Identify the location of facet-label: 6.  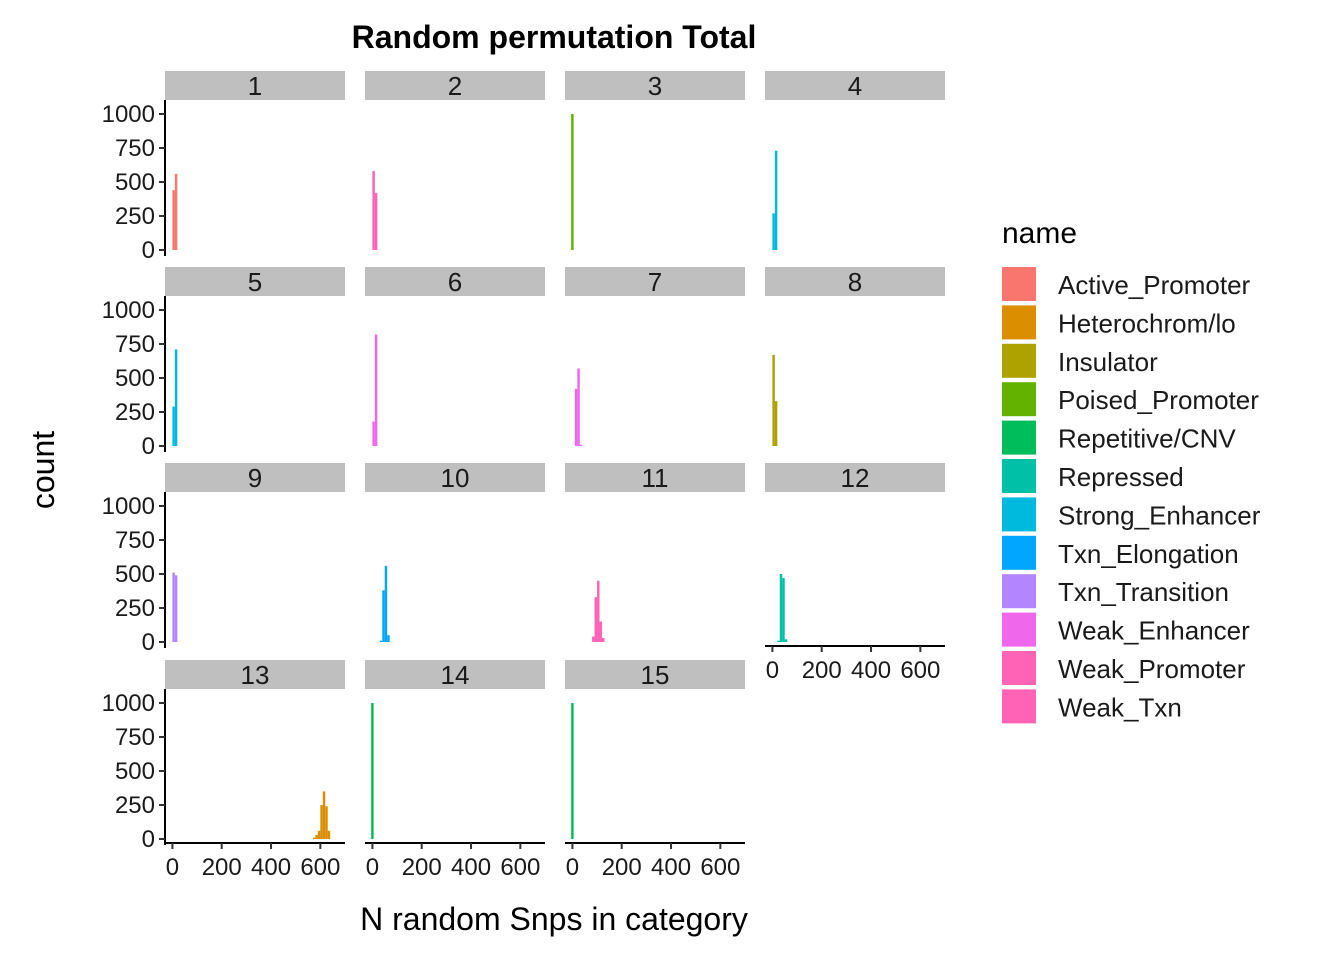
(455, 282).